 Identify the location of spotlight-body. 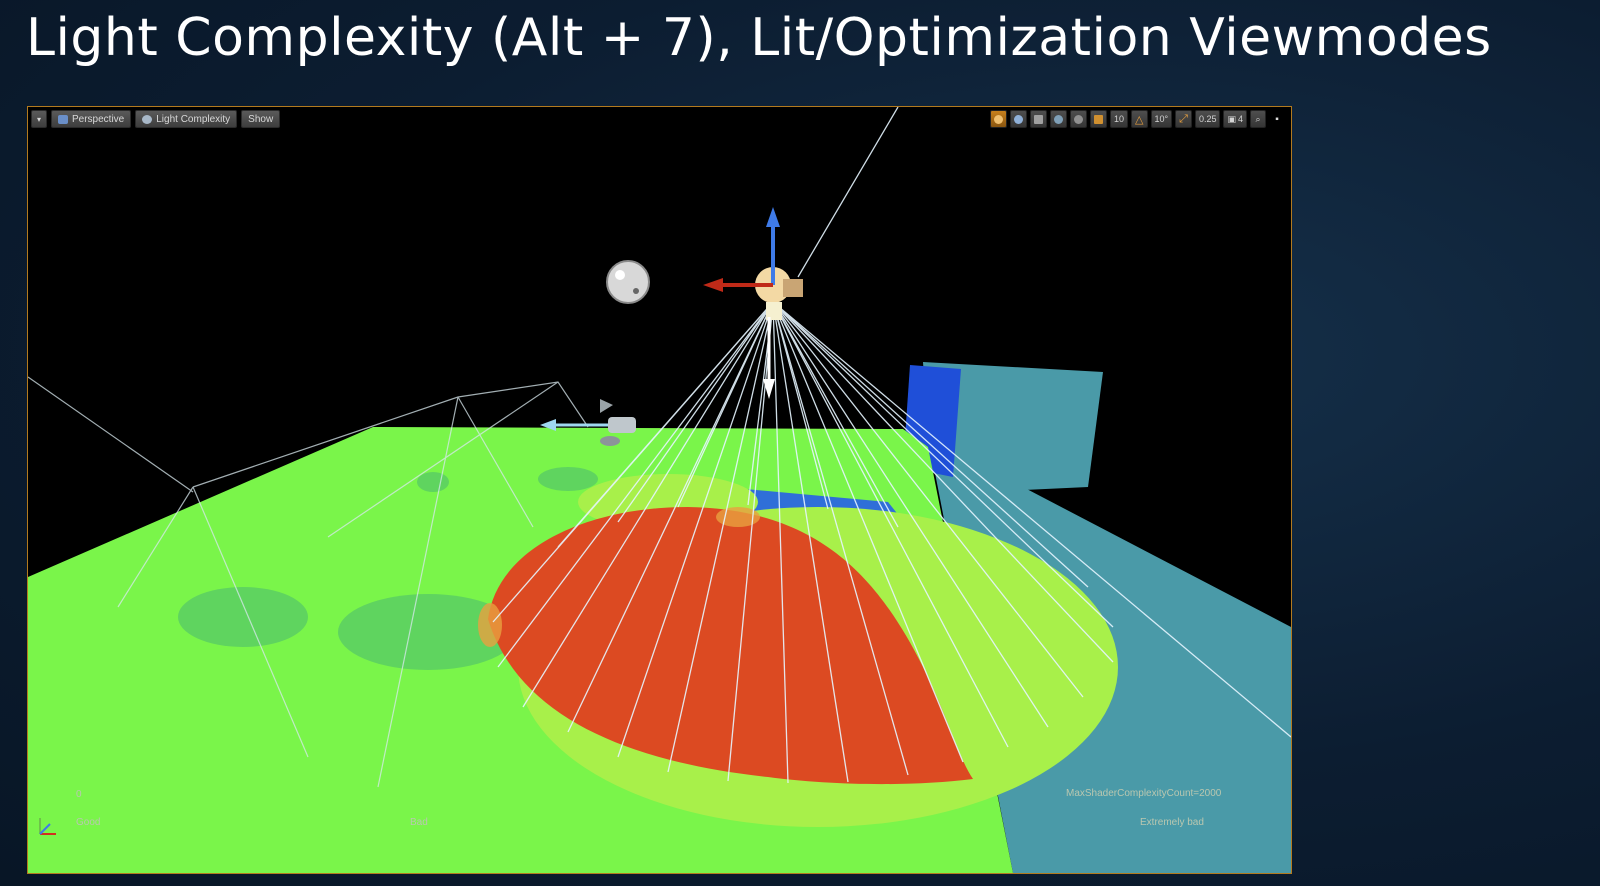
(793, 288).